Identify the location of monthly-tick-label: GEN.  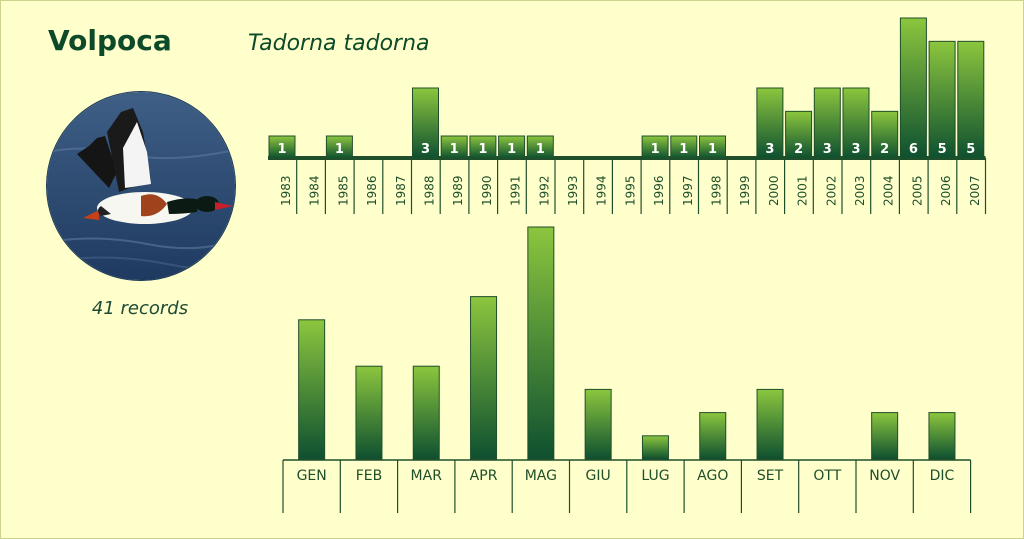
(312, 476).